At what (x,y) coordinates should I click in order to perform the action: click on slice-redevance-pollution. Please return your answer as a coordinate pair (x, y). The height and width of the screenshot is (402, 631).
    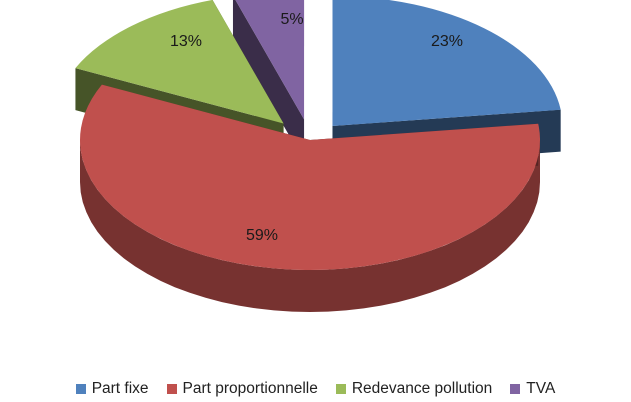
    Looking at the image, I should click on (179, 62).